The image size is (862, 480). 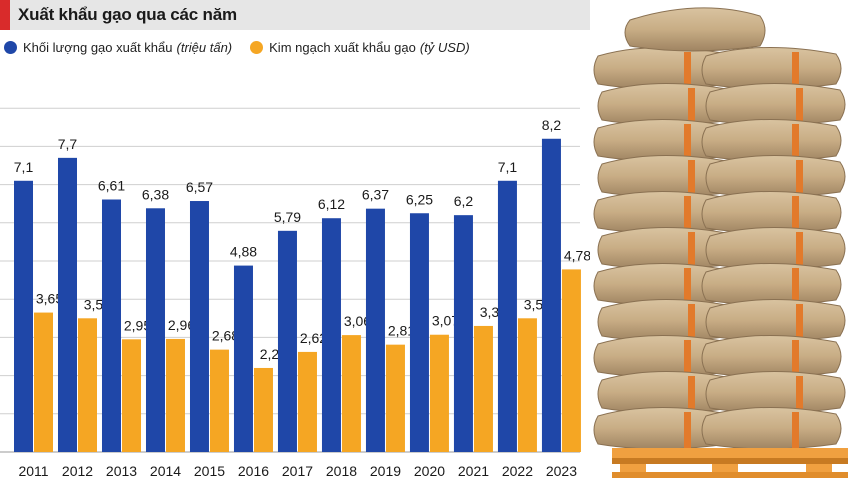 What do you see at coordinates (517, 471) in the screenshot?
I see `x-tick-label-2022: 2022` at bounding box center [517, 471].